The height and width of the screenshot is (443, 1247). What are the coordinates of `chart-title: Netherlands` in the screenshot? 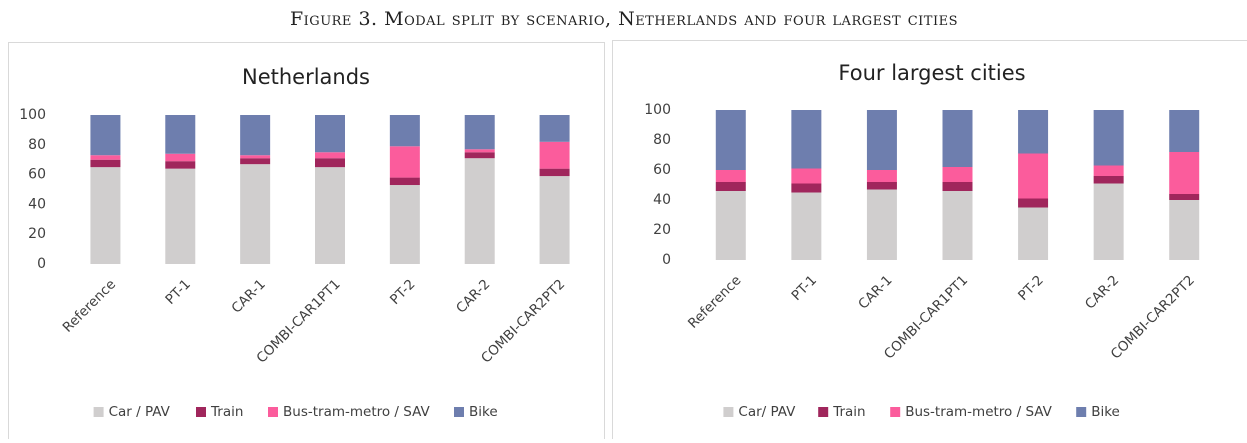 It's located at (306, 77).